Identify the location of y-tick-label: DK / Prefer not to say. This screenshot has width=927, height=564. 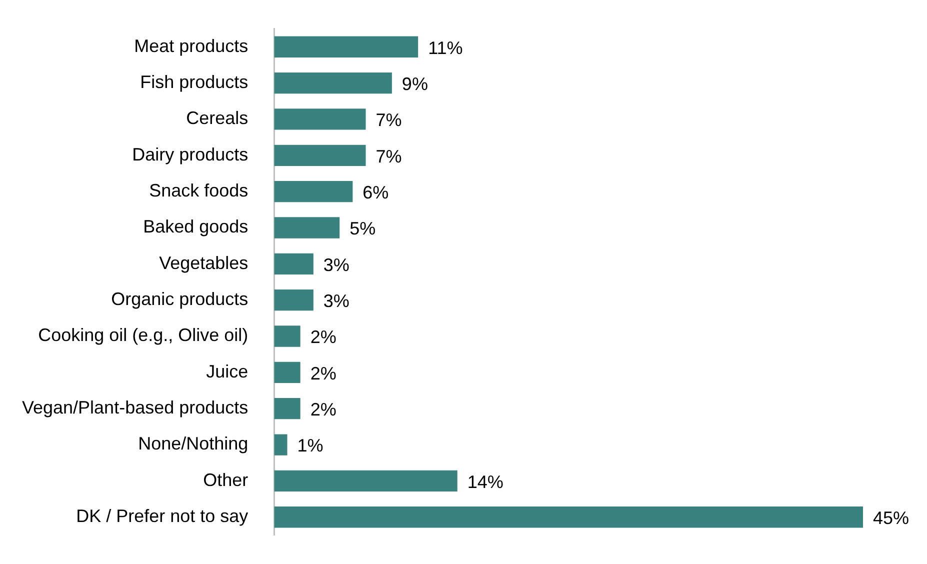
(162, 516).